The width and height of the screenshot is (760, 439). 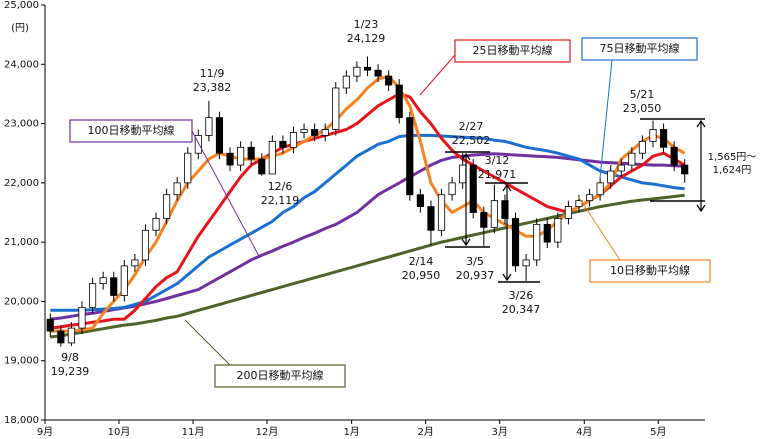 I want to click on annotation-value: 21,971, so click(x=497, y=174).